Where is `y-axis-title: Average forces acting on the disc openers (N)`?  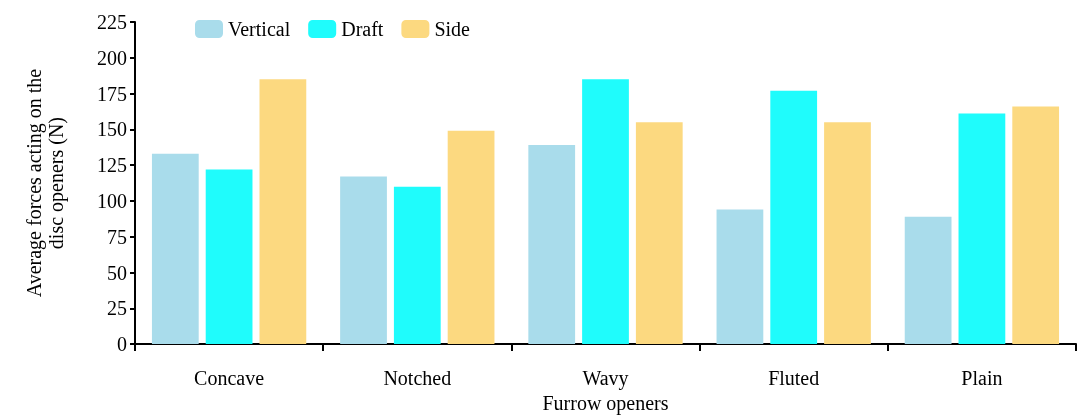 y-axis-title: Average forces acting on the disc openers (N) is located at coordinates (45, 183).